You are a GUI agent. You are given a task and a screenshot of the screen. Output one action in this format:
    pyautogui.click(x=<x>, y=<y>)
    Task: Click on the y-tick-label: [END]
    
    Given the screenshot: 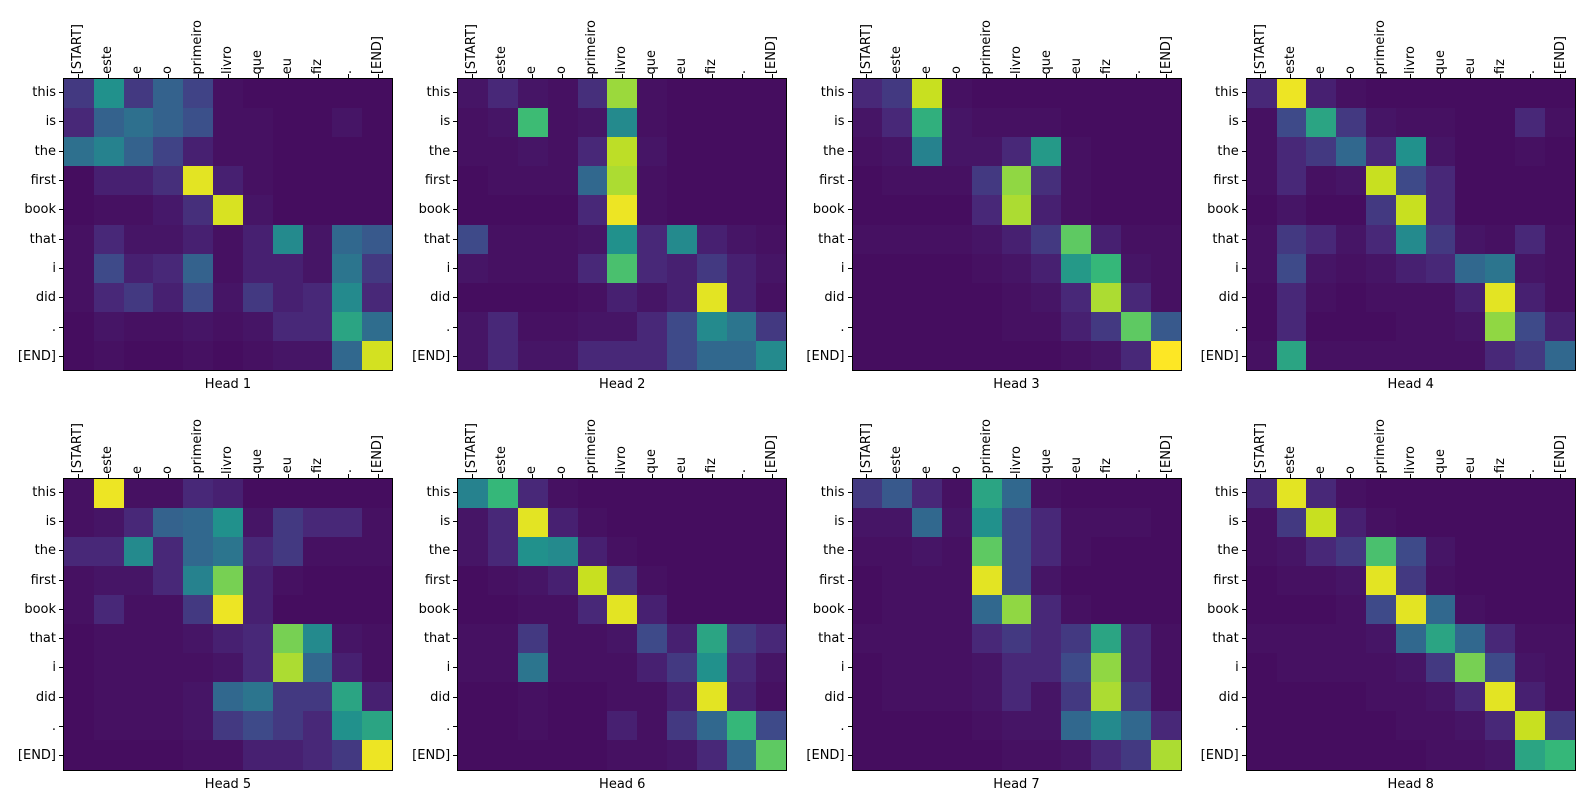 What is the action you would take?
    pyautogui.click(x=1219, y=756)
    